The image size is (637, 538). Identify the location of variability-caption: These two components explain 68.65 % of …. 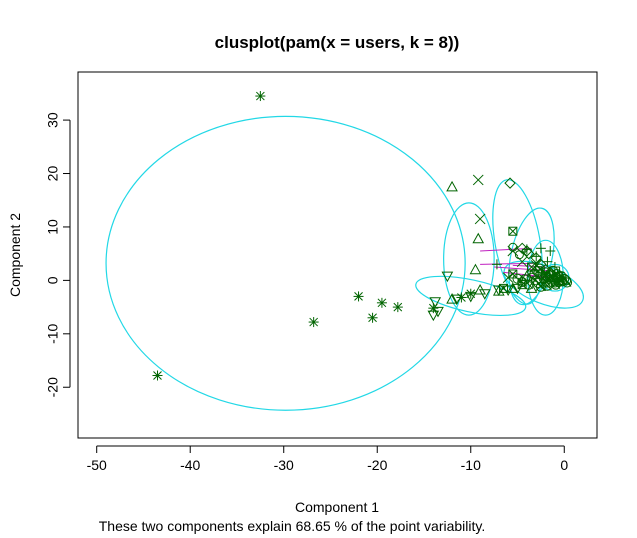
(292, 526).